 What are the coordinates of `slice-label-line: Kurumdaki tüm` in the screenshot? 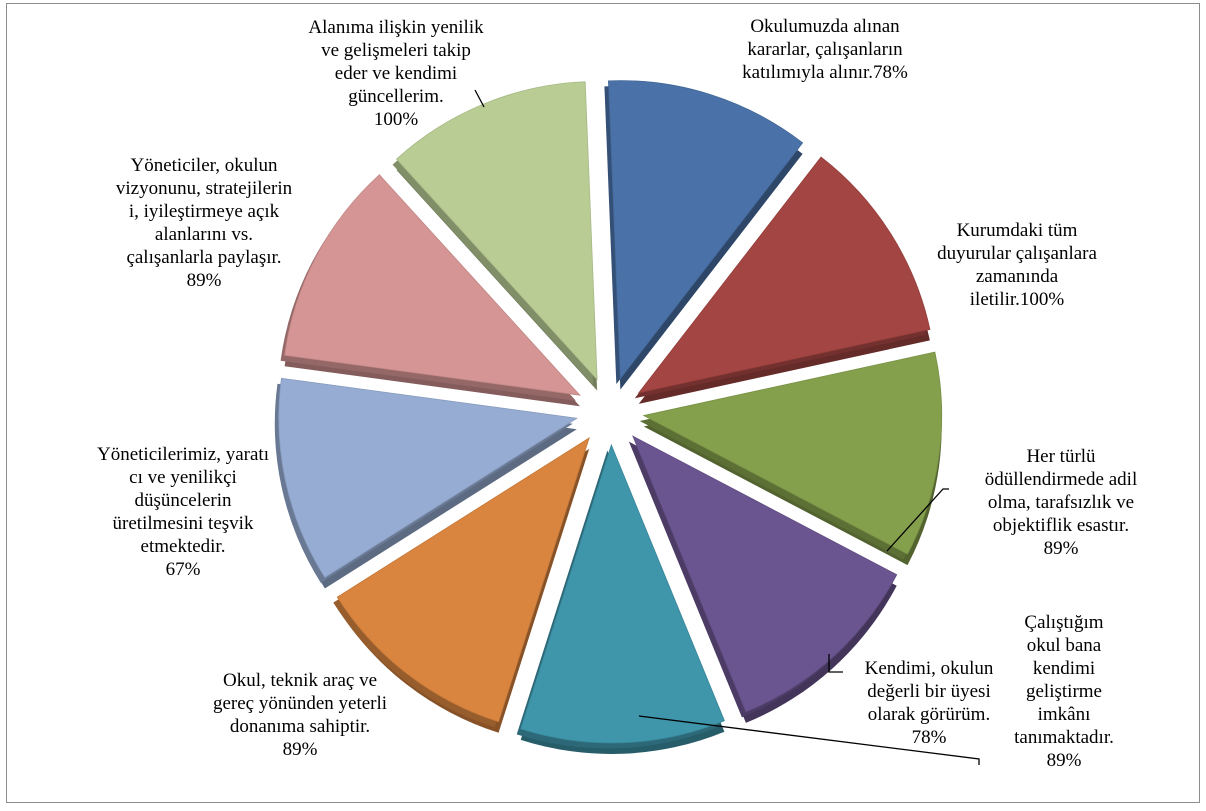 It's located at (1017, 230).